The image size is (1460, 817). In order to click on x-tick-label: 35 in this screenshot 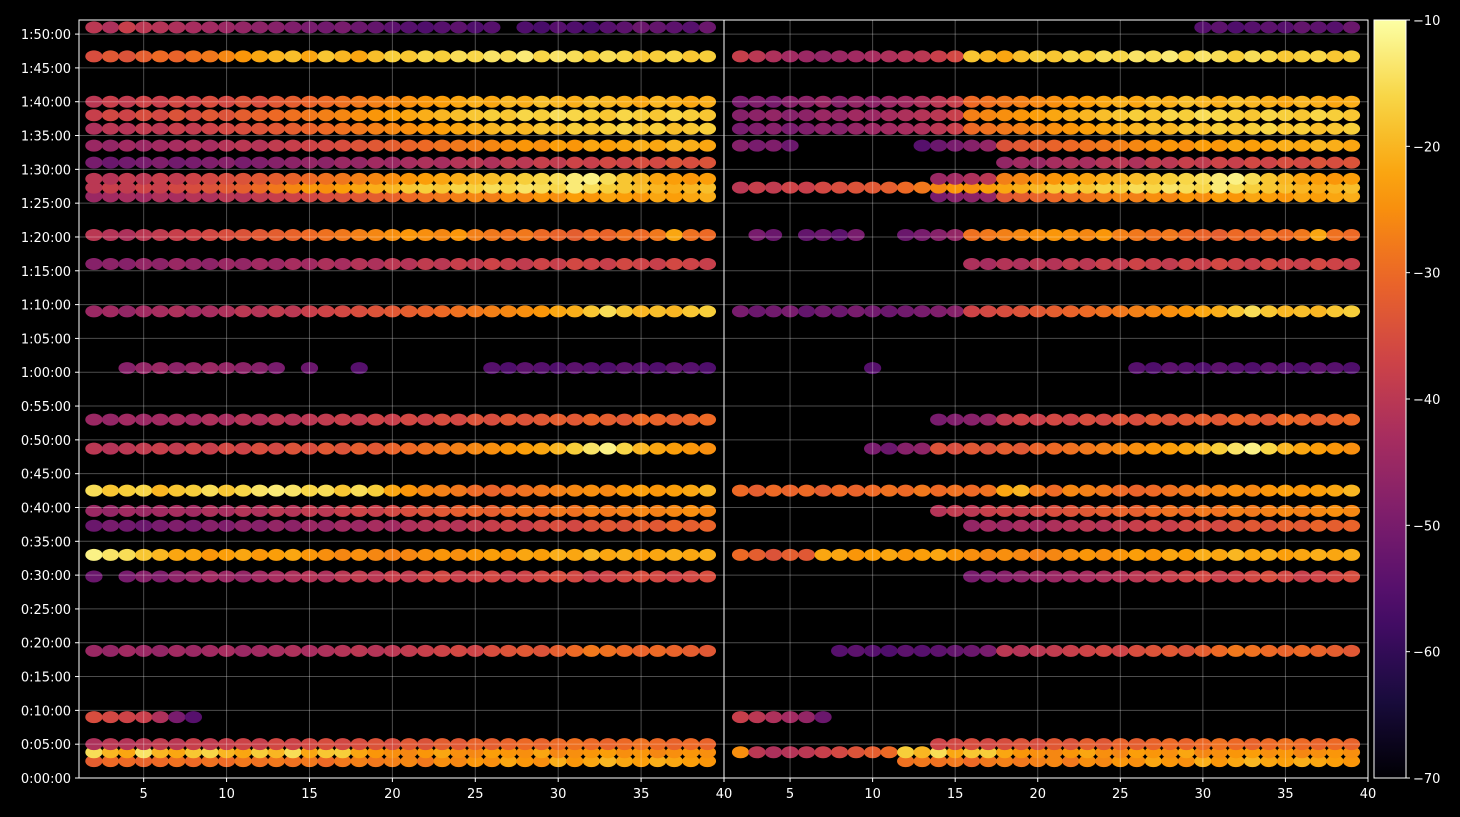, I will do `click(1285, 794)`.